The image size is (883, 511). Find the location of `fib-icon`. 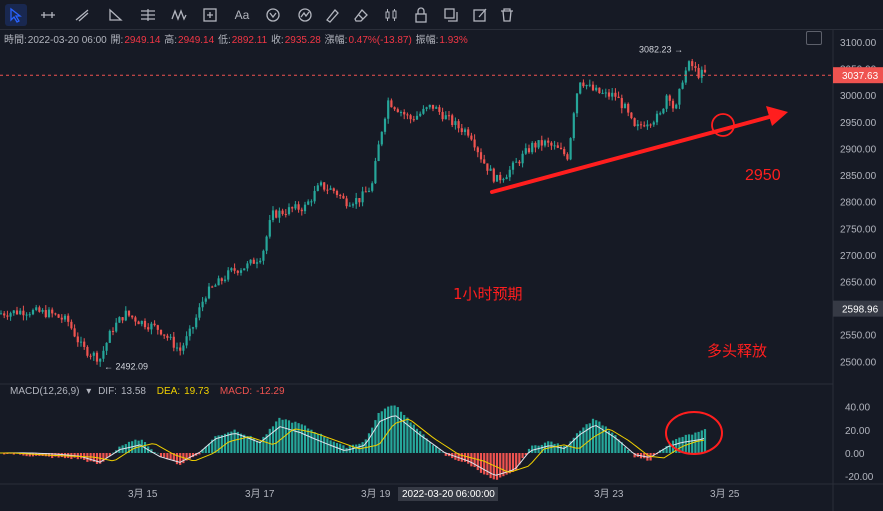

fib-icon is located at coordinates (148, 15).